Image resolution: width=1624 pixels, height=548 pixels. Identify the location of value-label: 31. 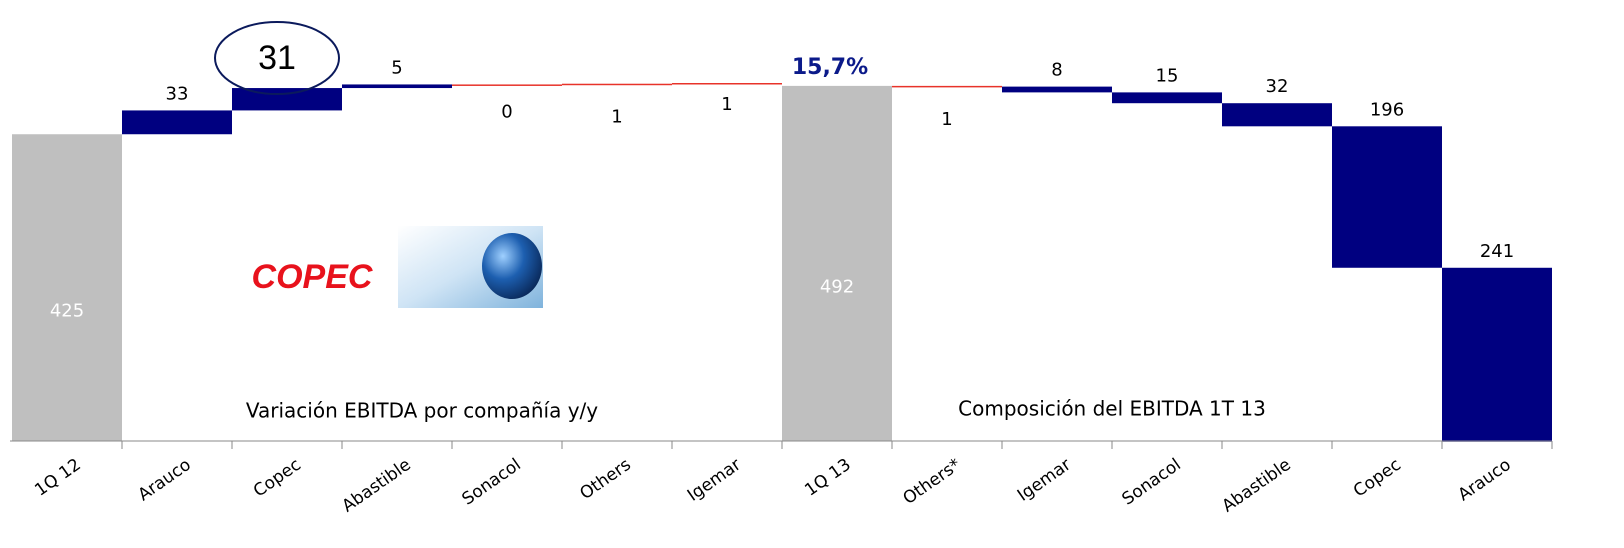
(277, 58).